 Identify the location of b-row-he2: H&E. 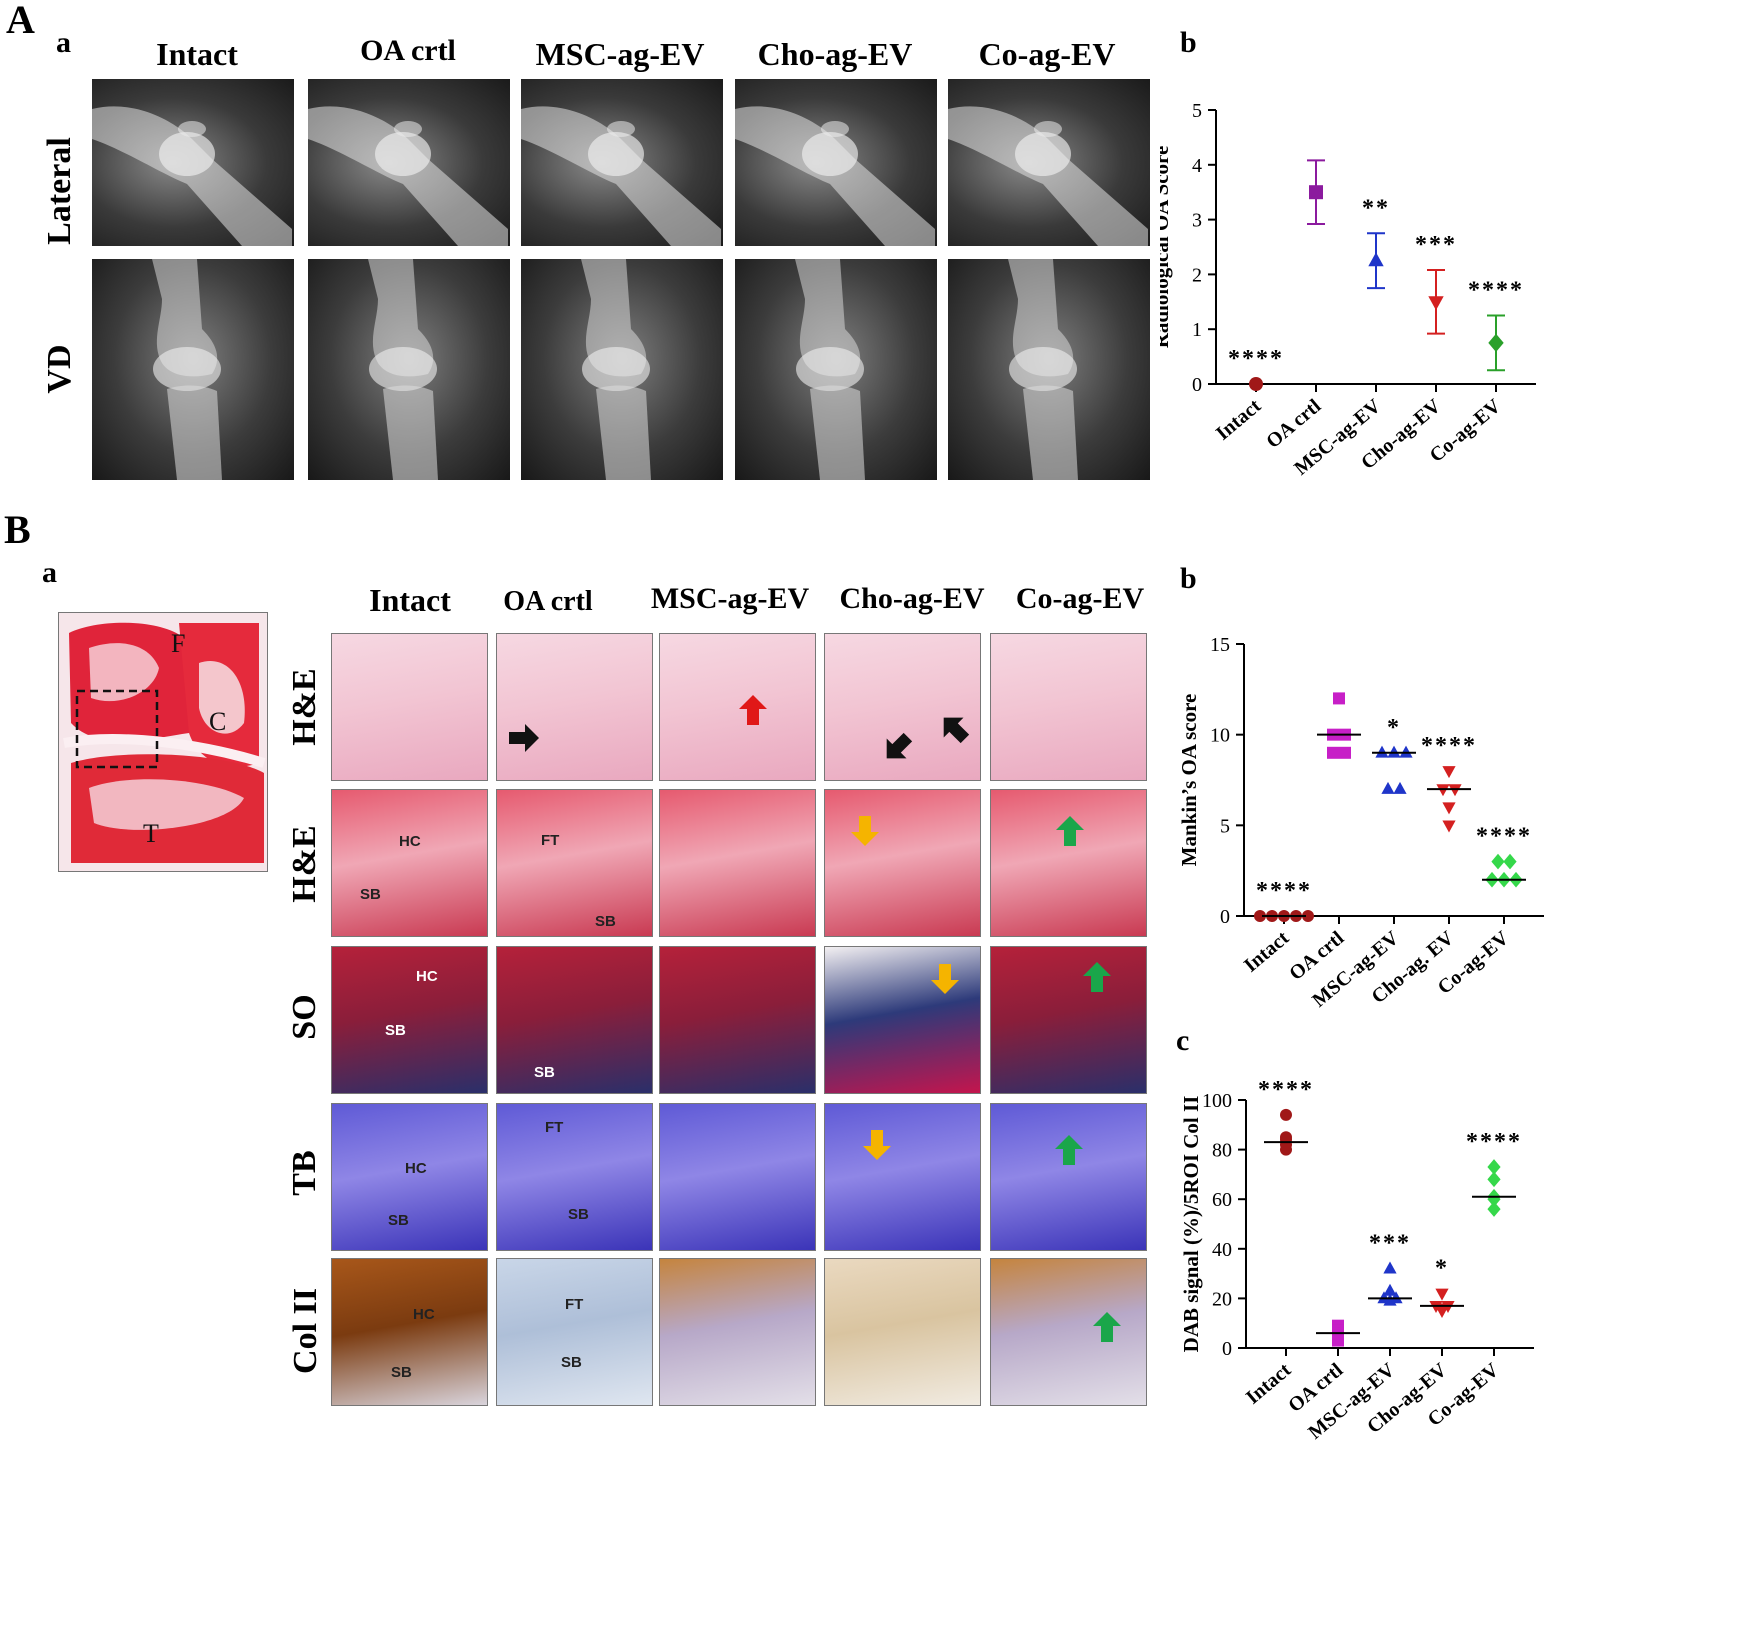
(304, 864).